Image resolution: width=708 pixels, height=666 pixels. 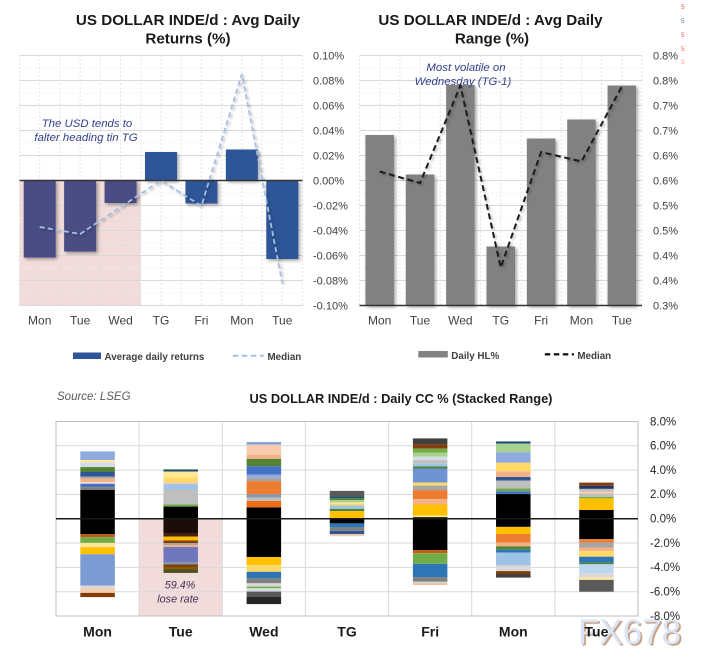 What do you see at coordinates (663, 447) in the screenshot?
I see `svg-text: 6.0%` at bounding box center [663, 447].